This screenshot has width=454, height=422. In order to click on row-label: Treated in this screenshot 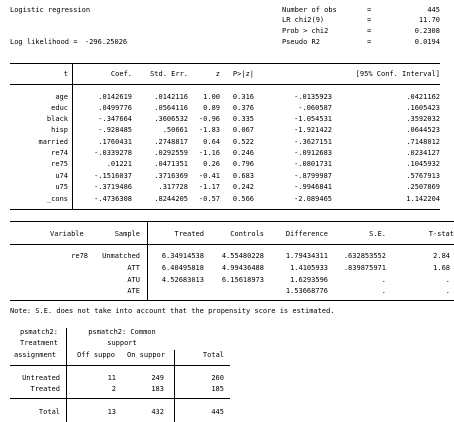, I will do `click(45, 389)`.